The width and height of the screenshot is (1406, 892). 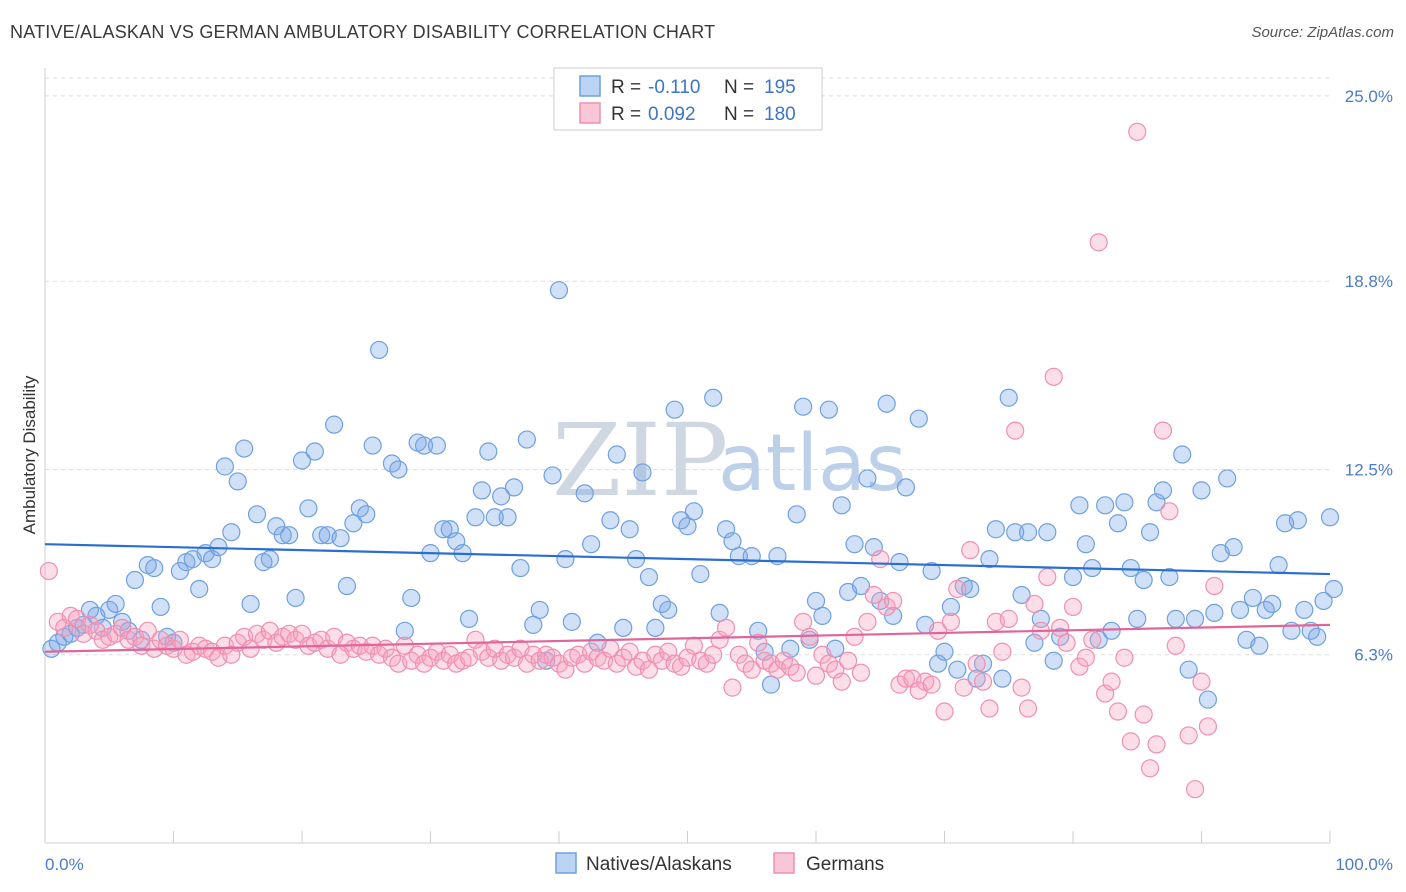 What do you see at coordinates (687, 559) in the screenshot?
I see `trend-line-natives` at bounding box center [687, 559].